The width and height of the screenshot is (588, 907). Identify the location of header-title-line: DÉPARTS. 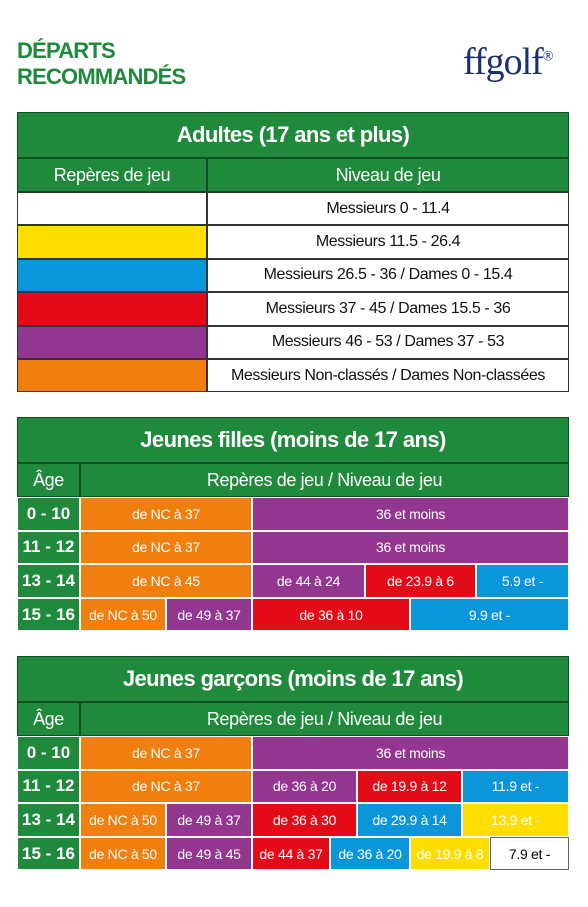
(66, 50).